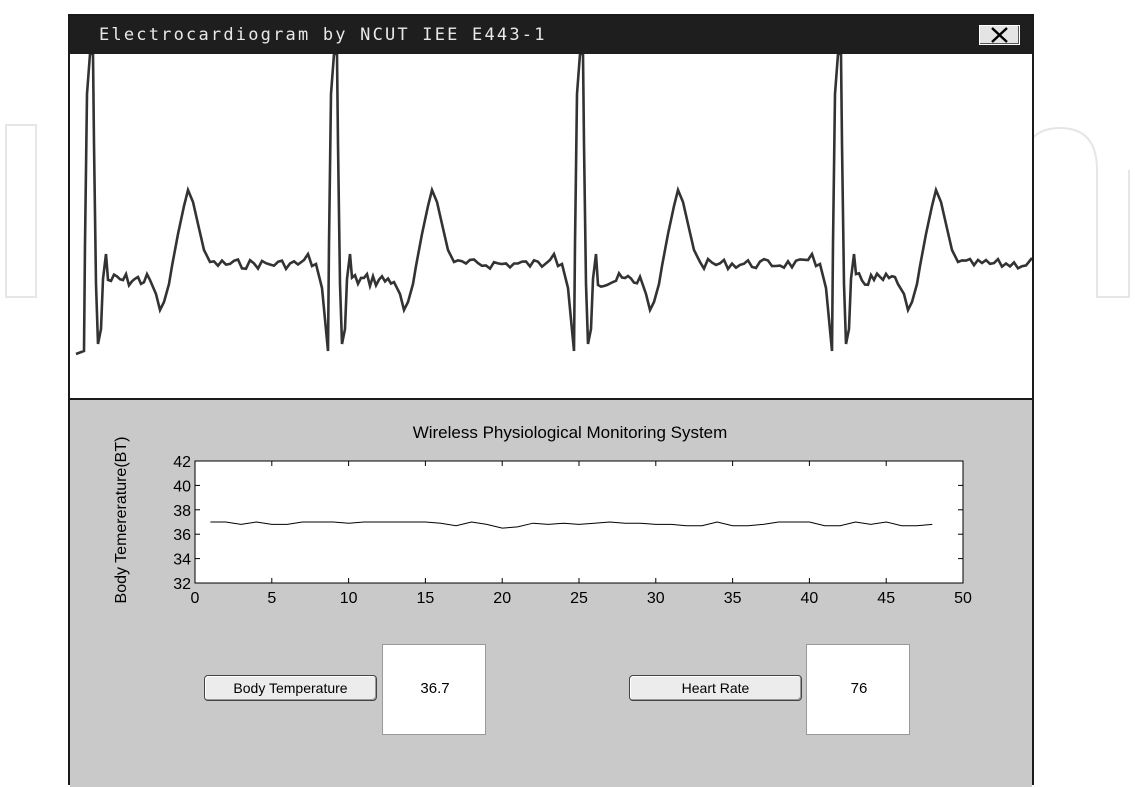  I want to click on x-tick-label: 35, so click(733, 598).